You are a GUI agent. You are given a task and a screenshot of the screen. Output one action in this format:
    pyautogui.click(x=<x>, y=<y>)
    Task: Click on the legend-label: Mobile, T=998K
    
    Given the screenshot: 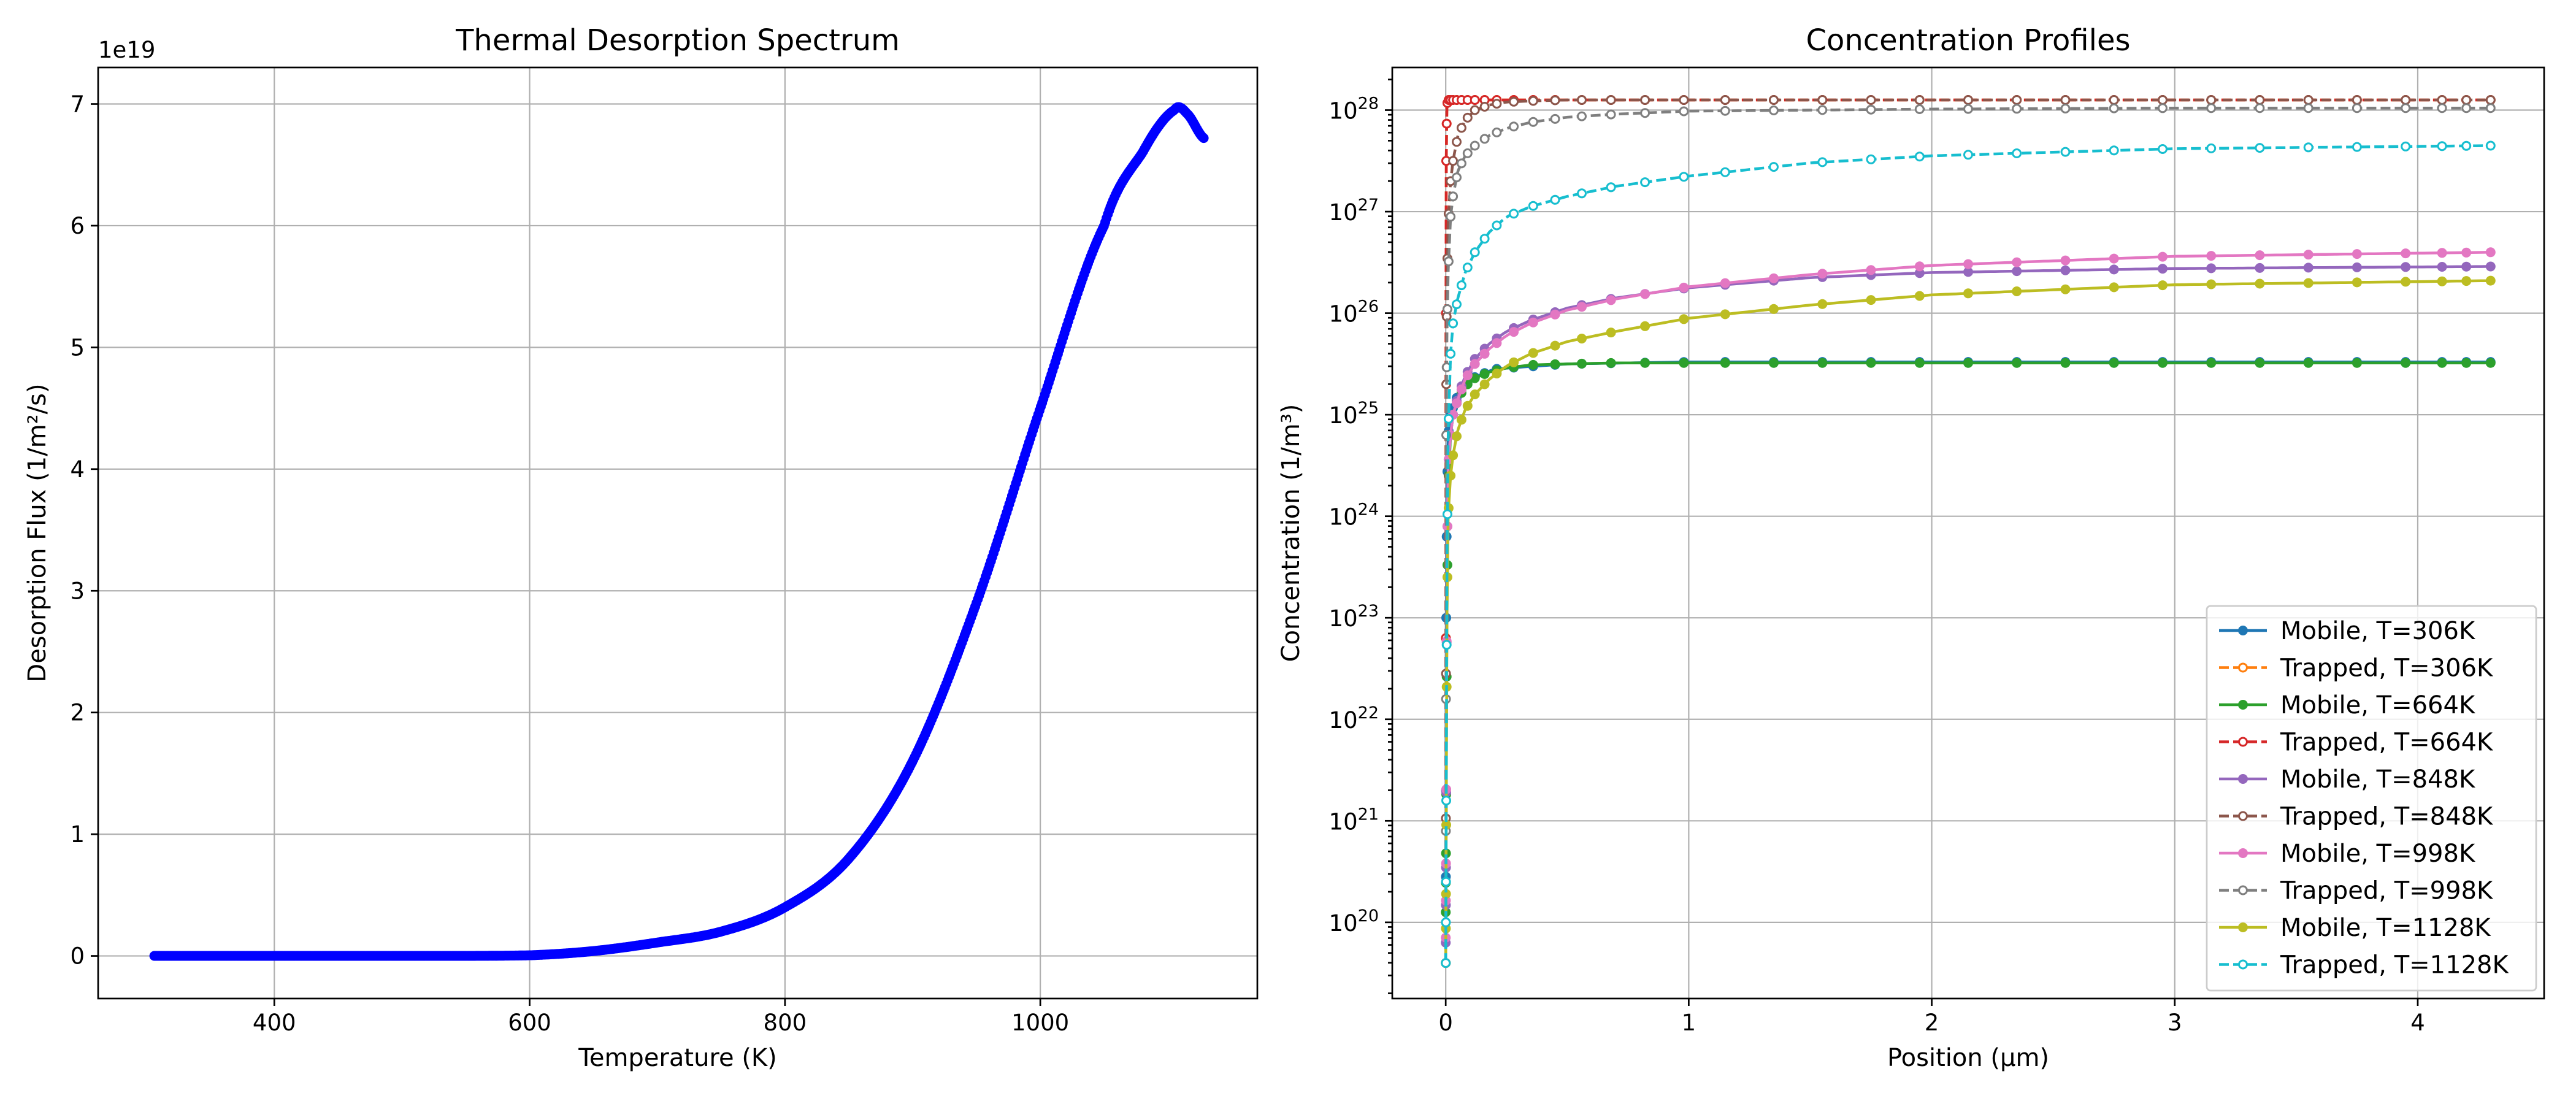 What is the action you would take?
    pyautogui.click(x=2378, y=854)
    